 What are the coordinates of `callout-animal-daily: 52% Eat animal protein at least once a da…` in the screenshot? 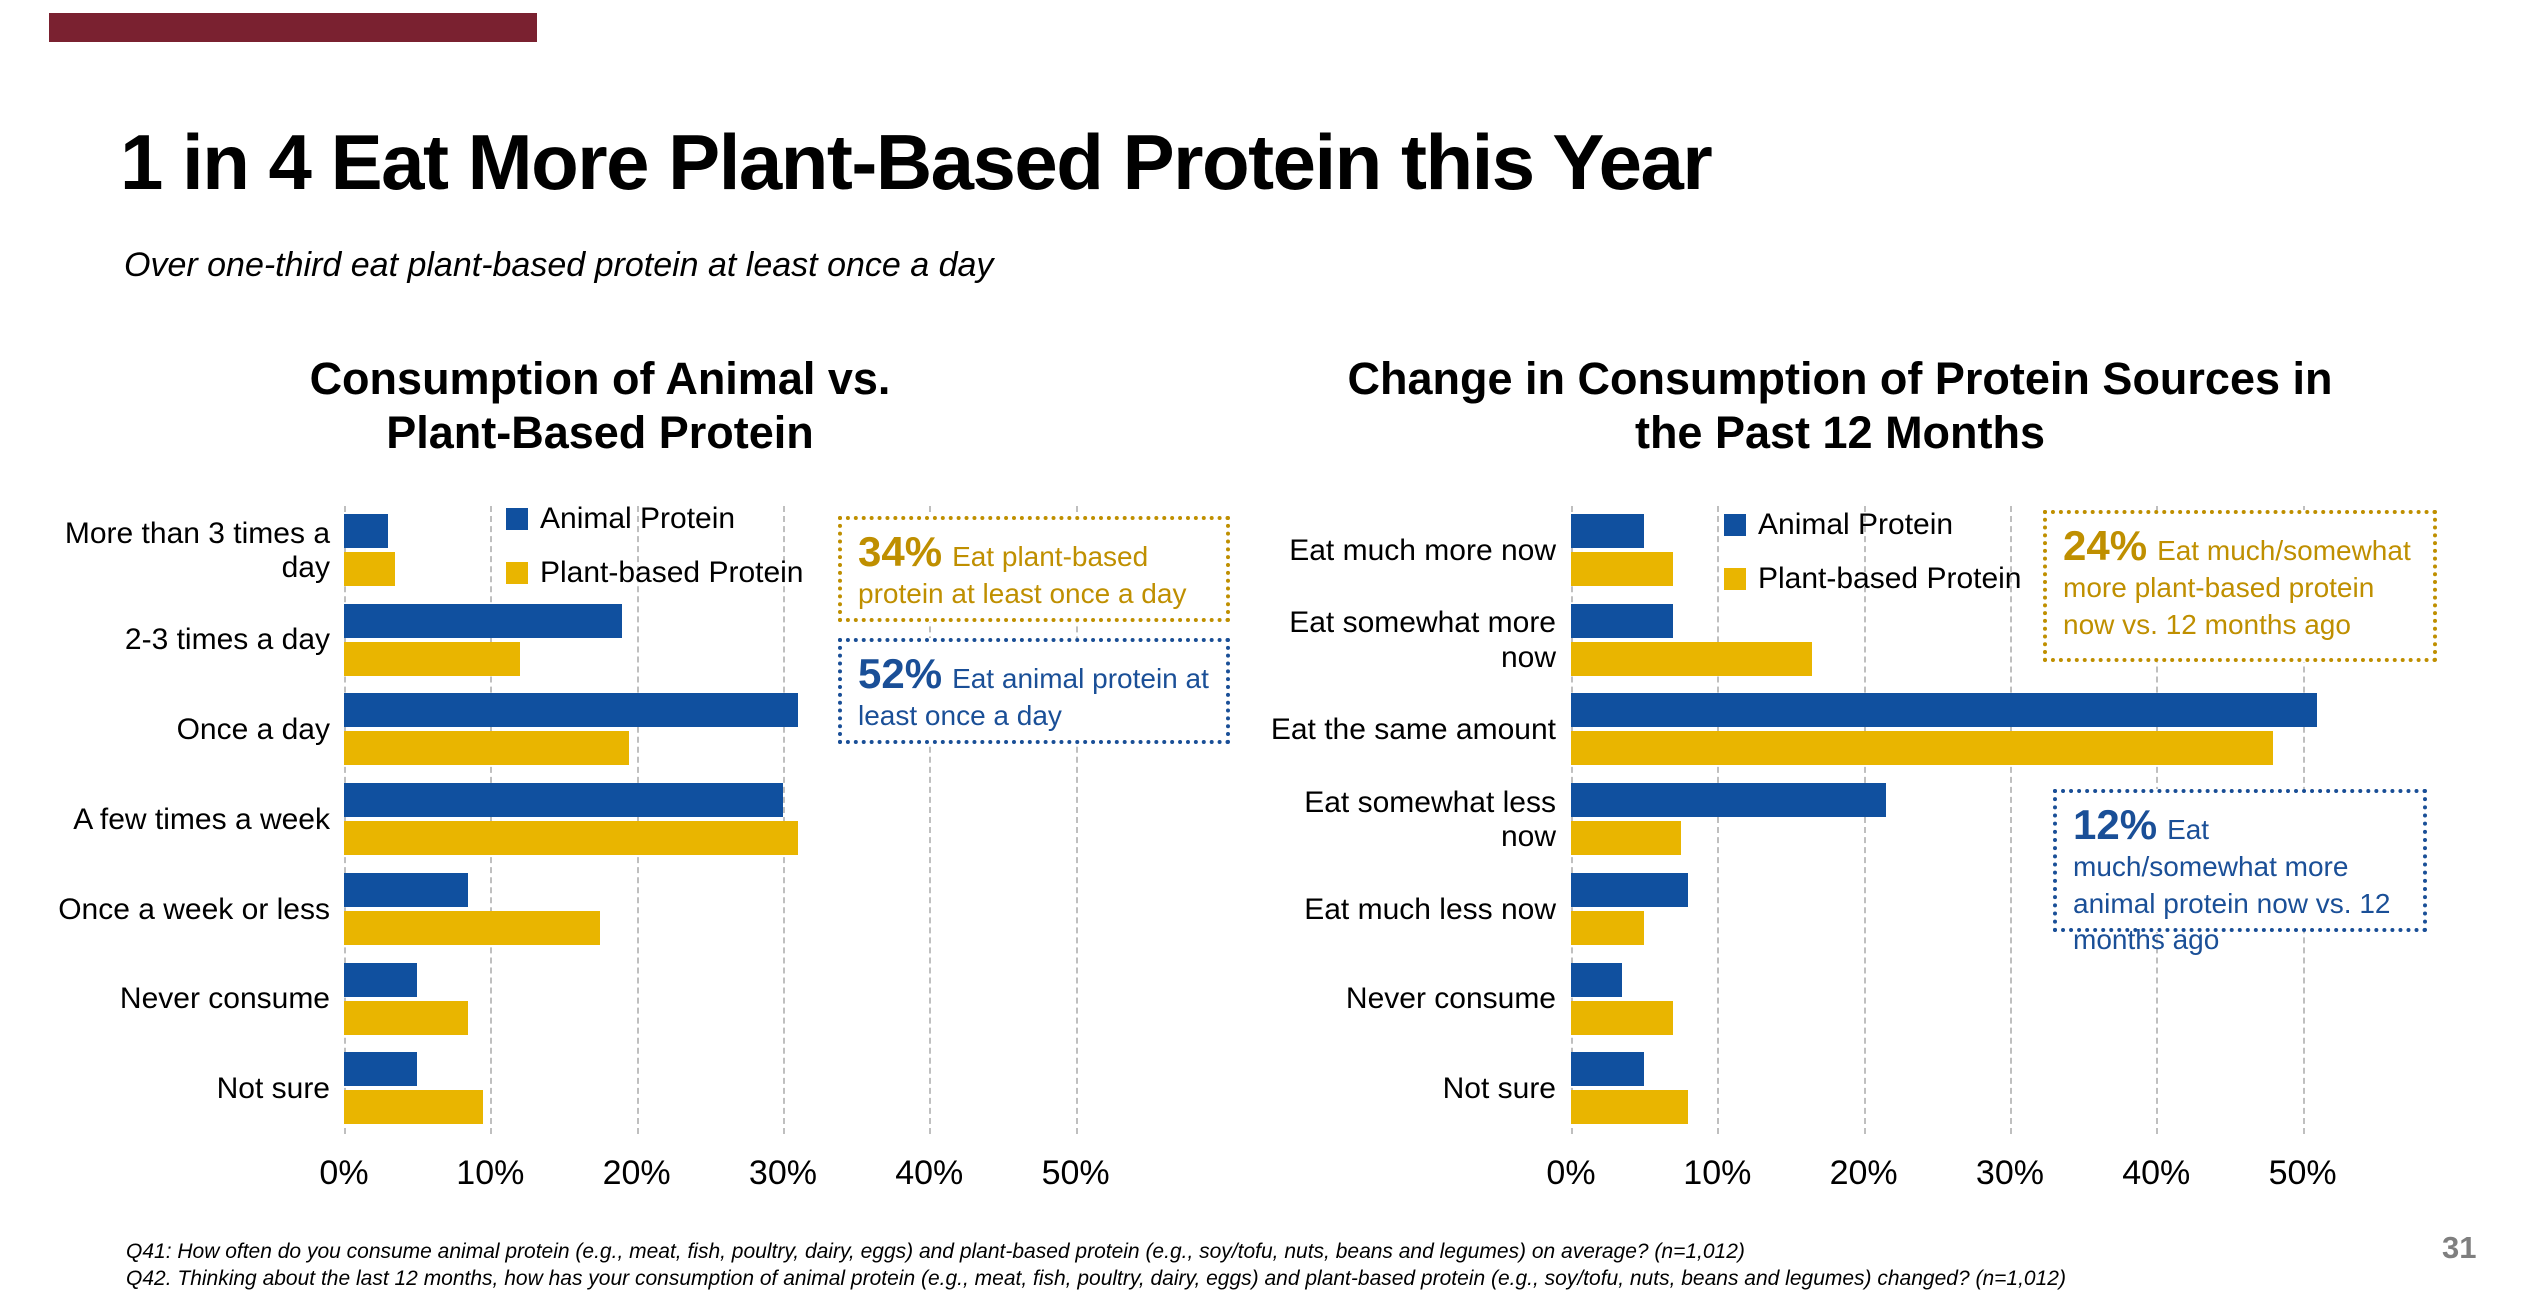 It's located at (1034, 691).